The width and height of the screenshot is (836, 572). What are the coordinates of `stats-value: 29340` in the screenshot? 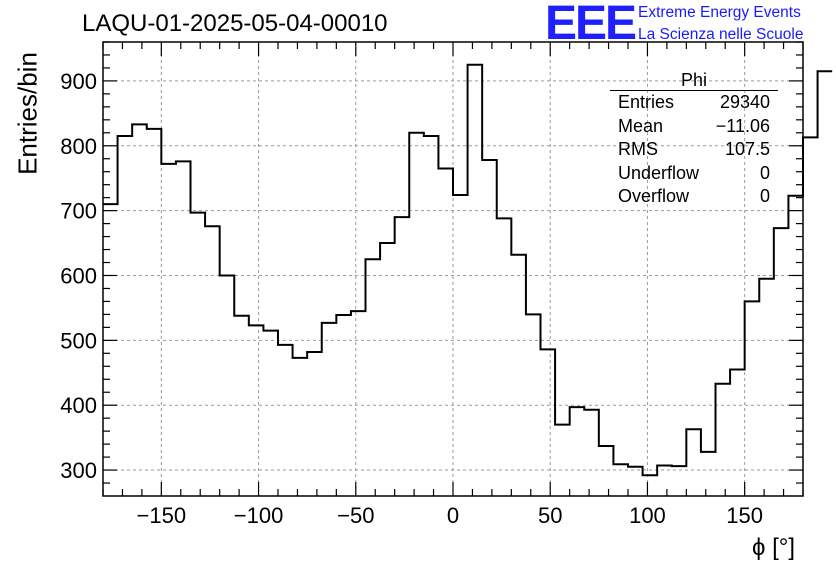 It's located at (744, 102).